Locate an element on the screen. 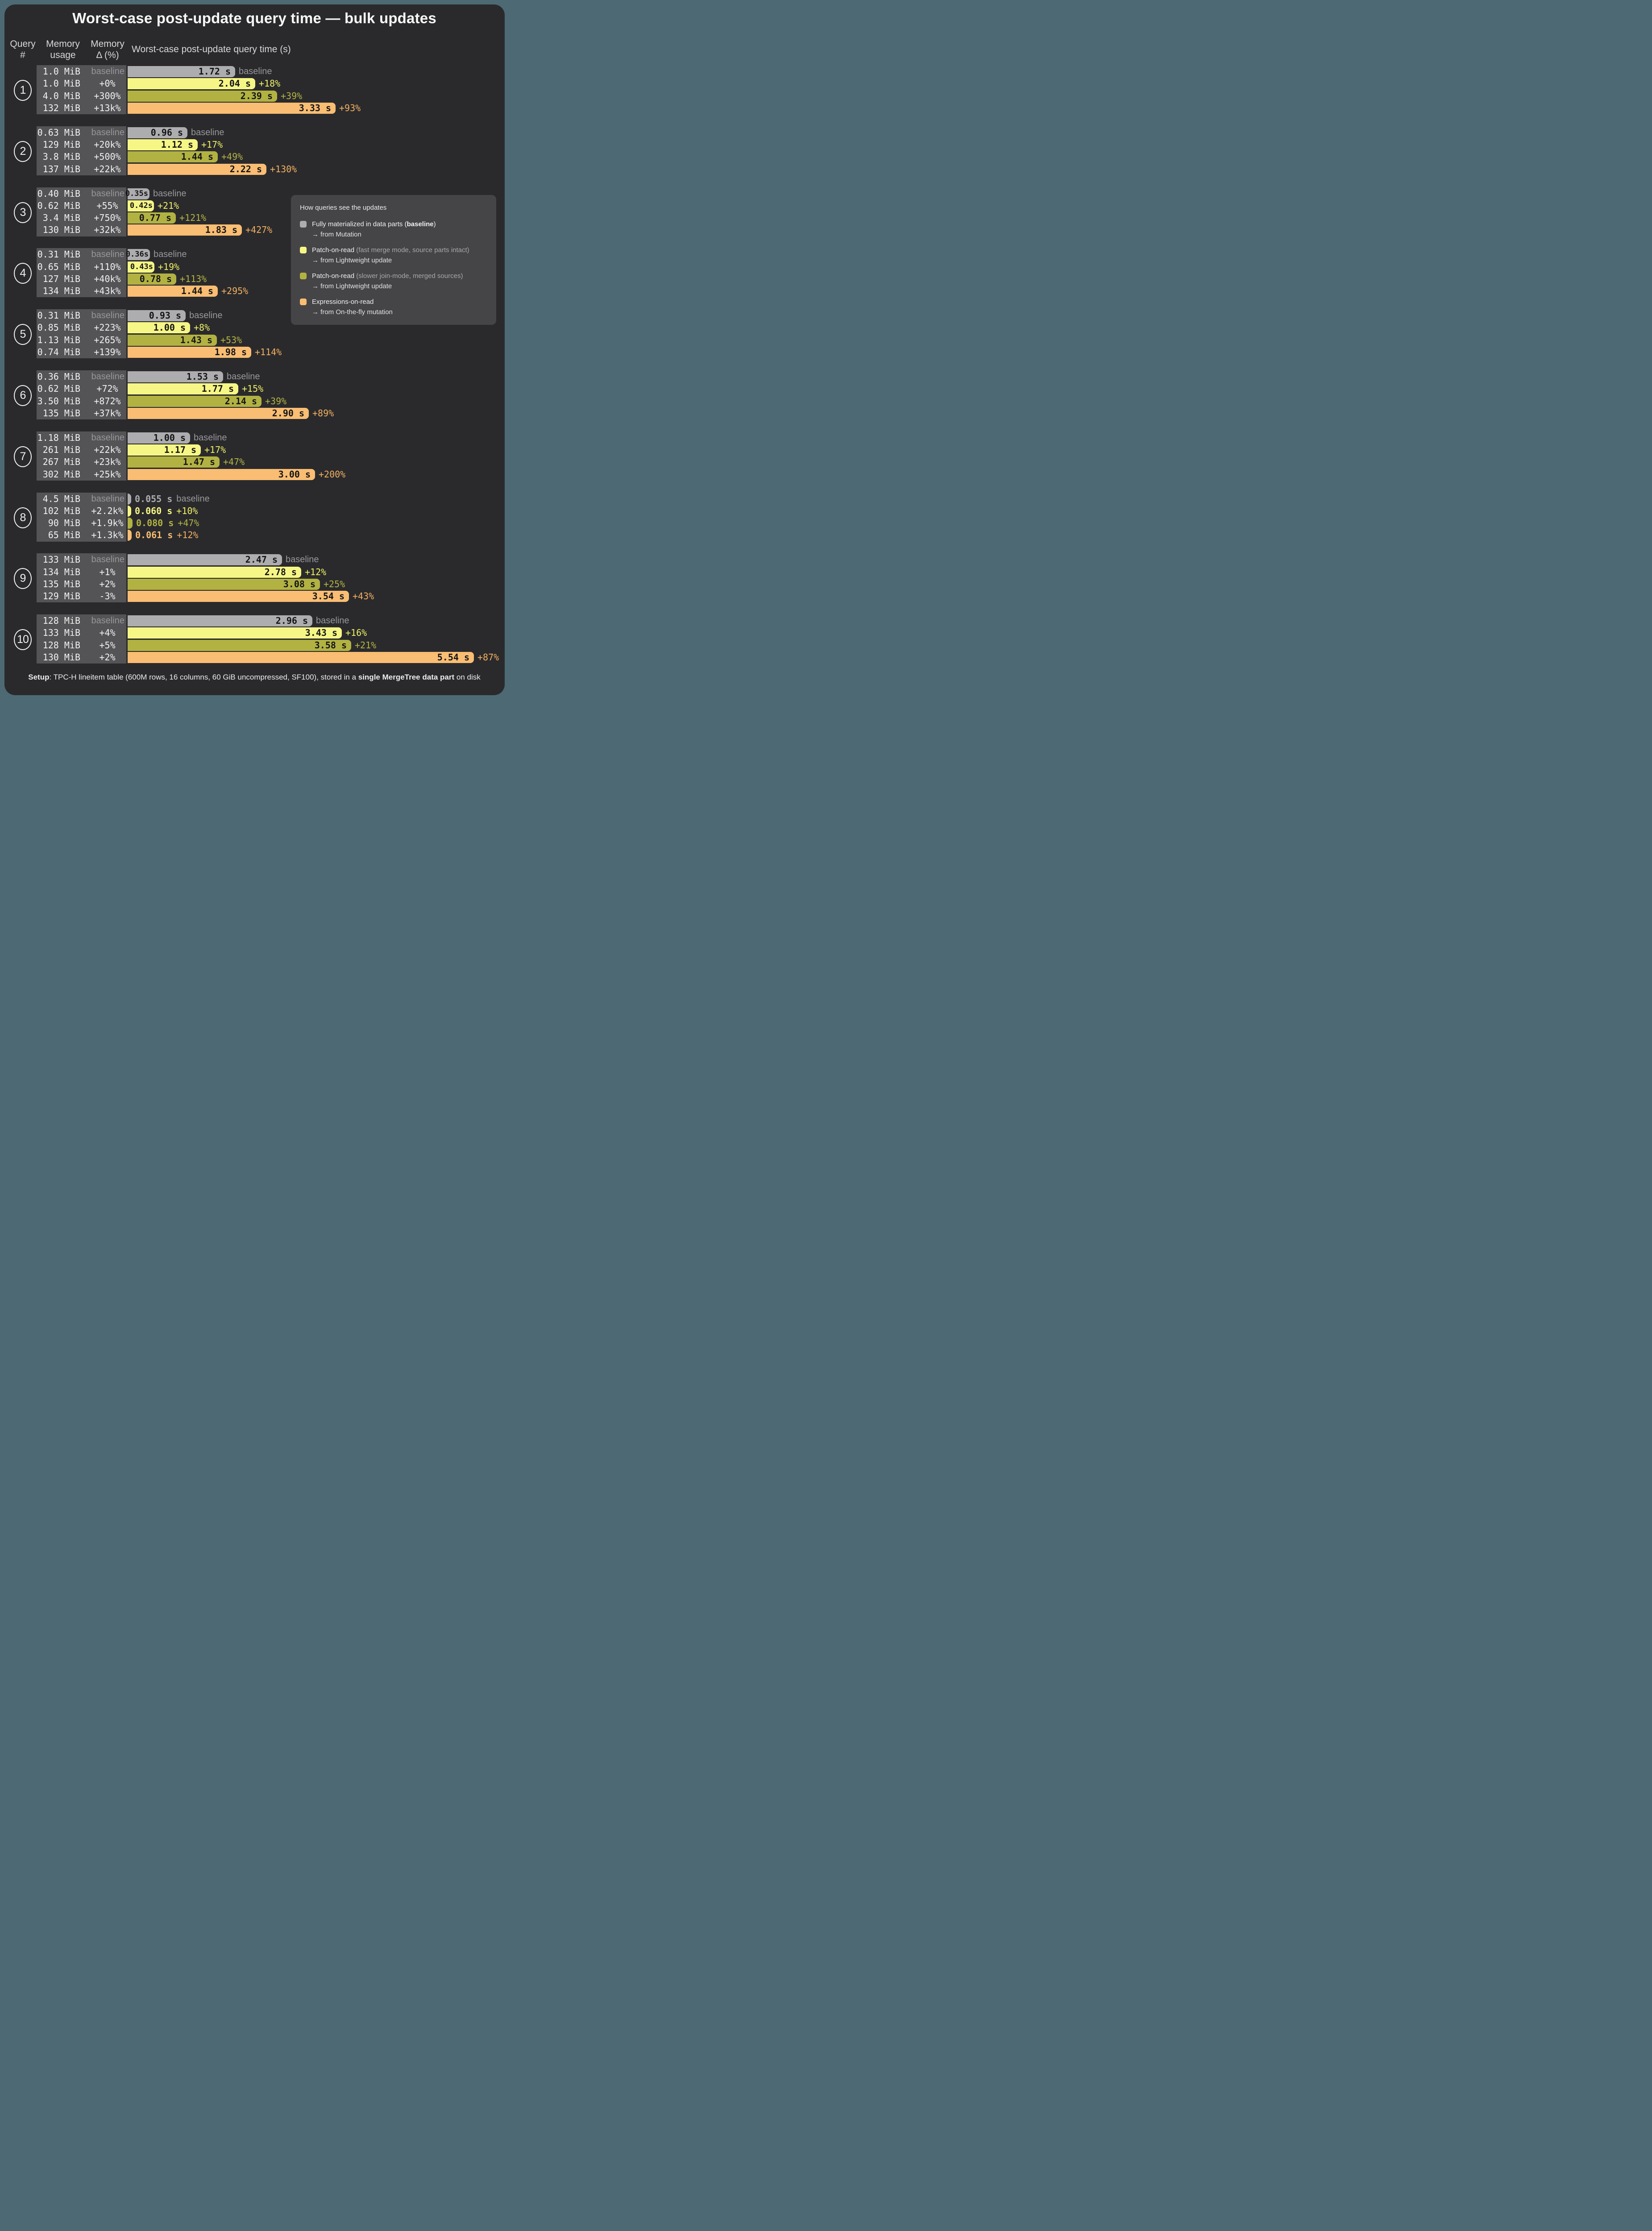 Image resolution: width=1652 pixels, height=2231 pixels. query-number: 1 is located at coordinates (23, 90).